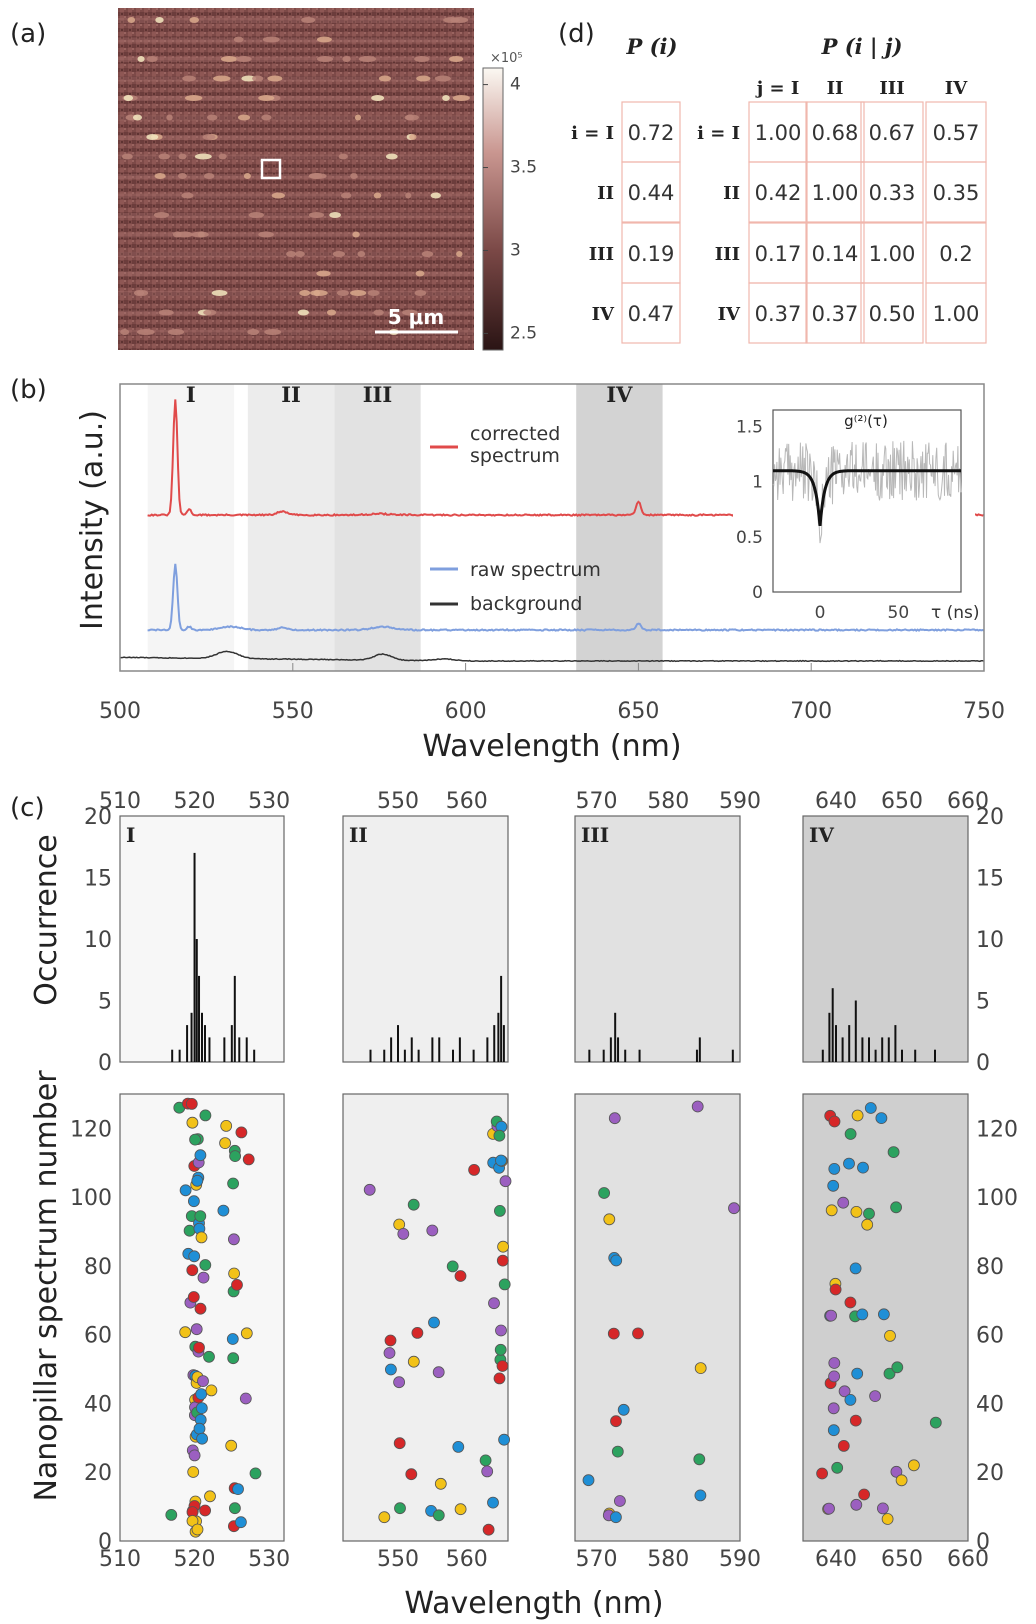  Describe the element at coordinates (130, 835) in the screenshot. I see `subpanel-label: I` at that location.